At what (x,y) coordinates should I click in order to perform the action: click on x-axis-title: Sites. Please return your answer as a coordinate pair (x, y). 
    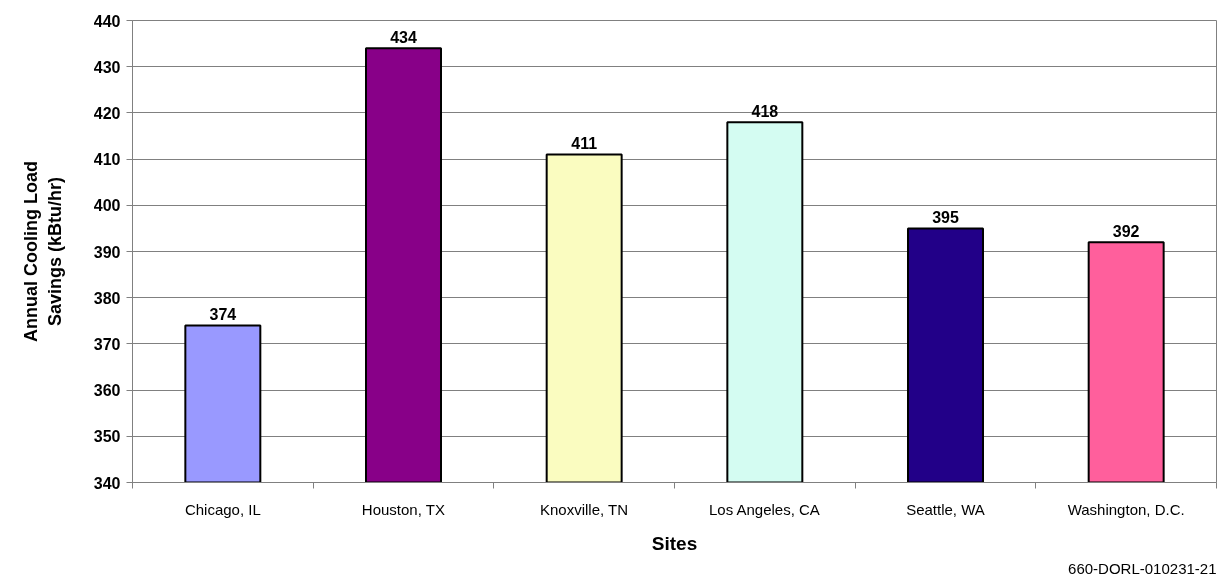
    Looking at the image, I should click on (674, 543).